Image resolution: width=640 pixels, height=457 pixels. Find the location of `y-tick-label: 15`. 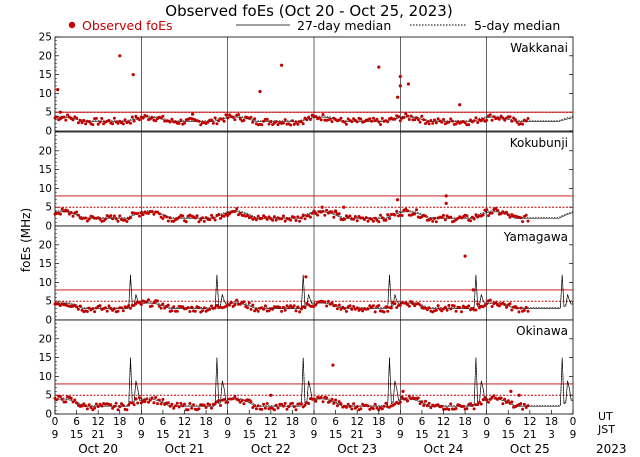

y-tick-label: 15 is located at coordinates (45, 264).